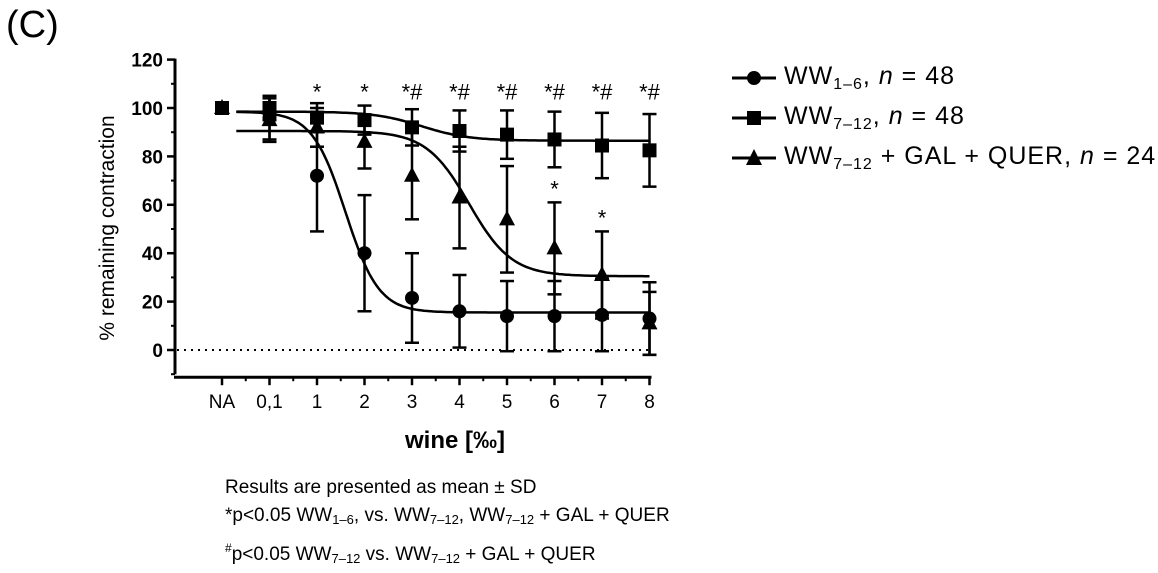  Describe the element at coordinates (554, 402) in the screenshot. I see `x-tick-label: 6` at that location.